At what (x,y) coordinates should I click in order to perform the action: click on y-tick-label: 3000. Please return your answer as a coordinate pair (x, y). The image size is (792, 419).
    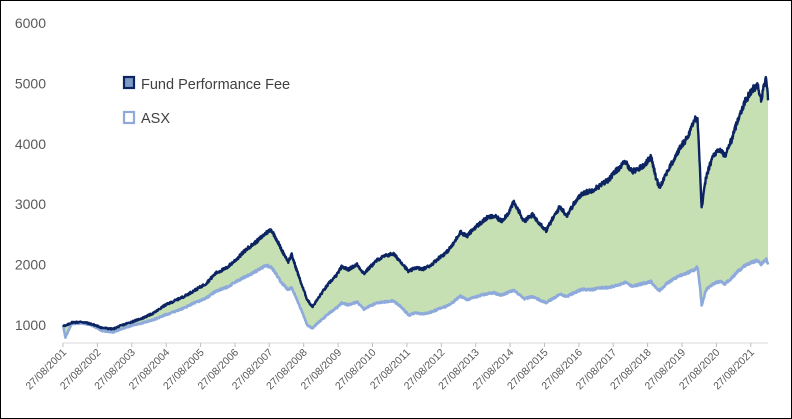
    Looking at the image, I should click on (30, 204).